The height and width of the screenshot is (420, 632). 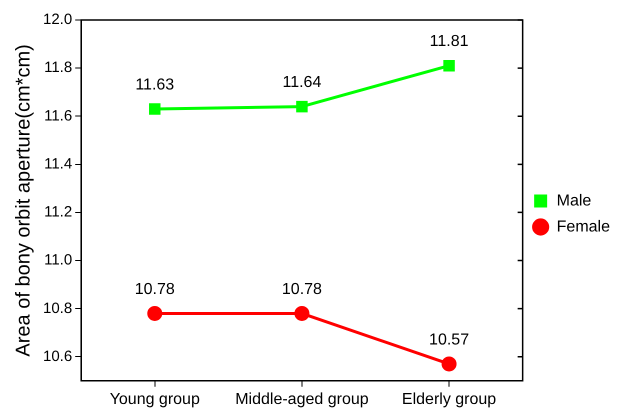 I want to click on y-tick-label: 10.6, so click(x=57, y=356).